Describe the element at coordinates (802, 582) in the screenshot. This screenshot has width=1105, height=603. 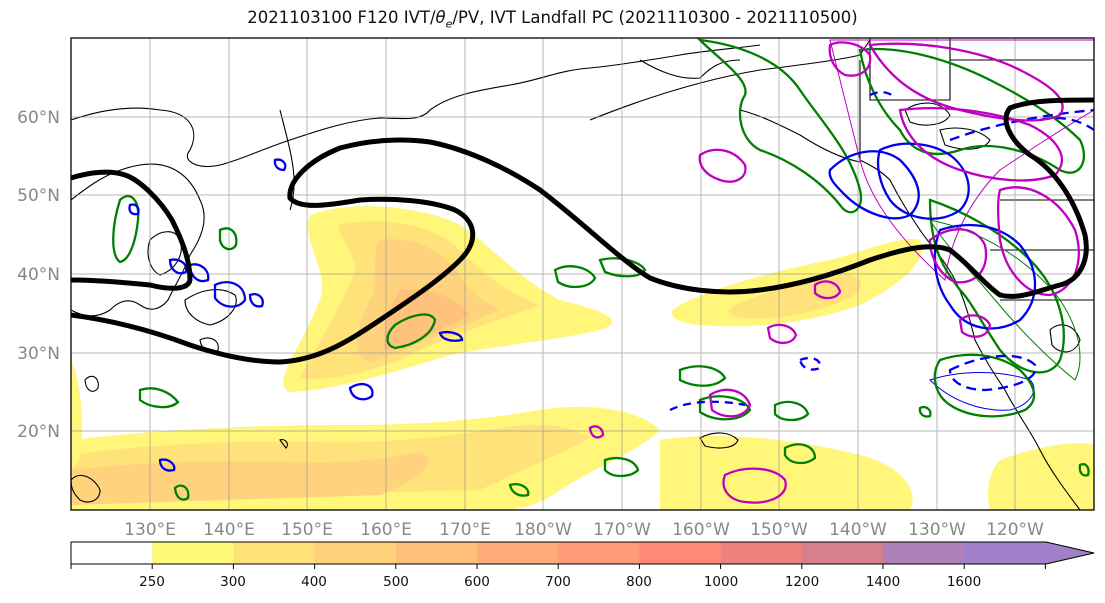
I see `colorbar-tick-label: 1200` at that location.